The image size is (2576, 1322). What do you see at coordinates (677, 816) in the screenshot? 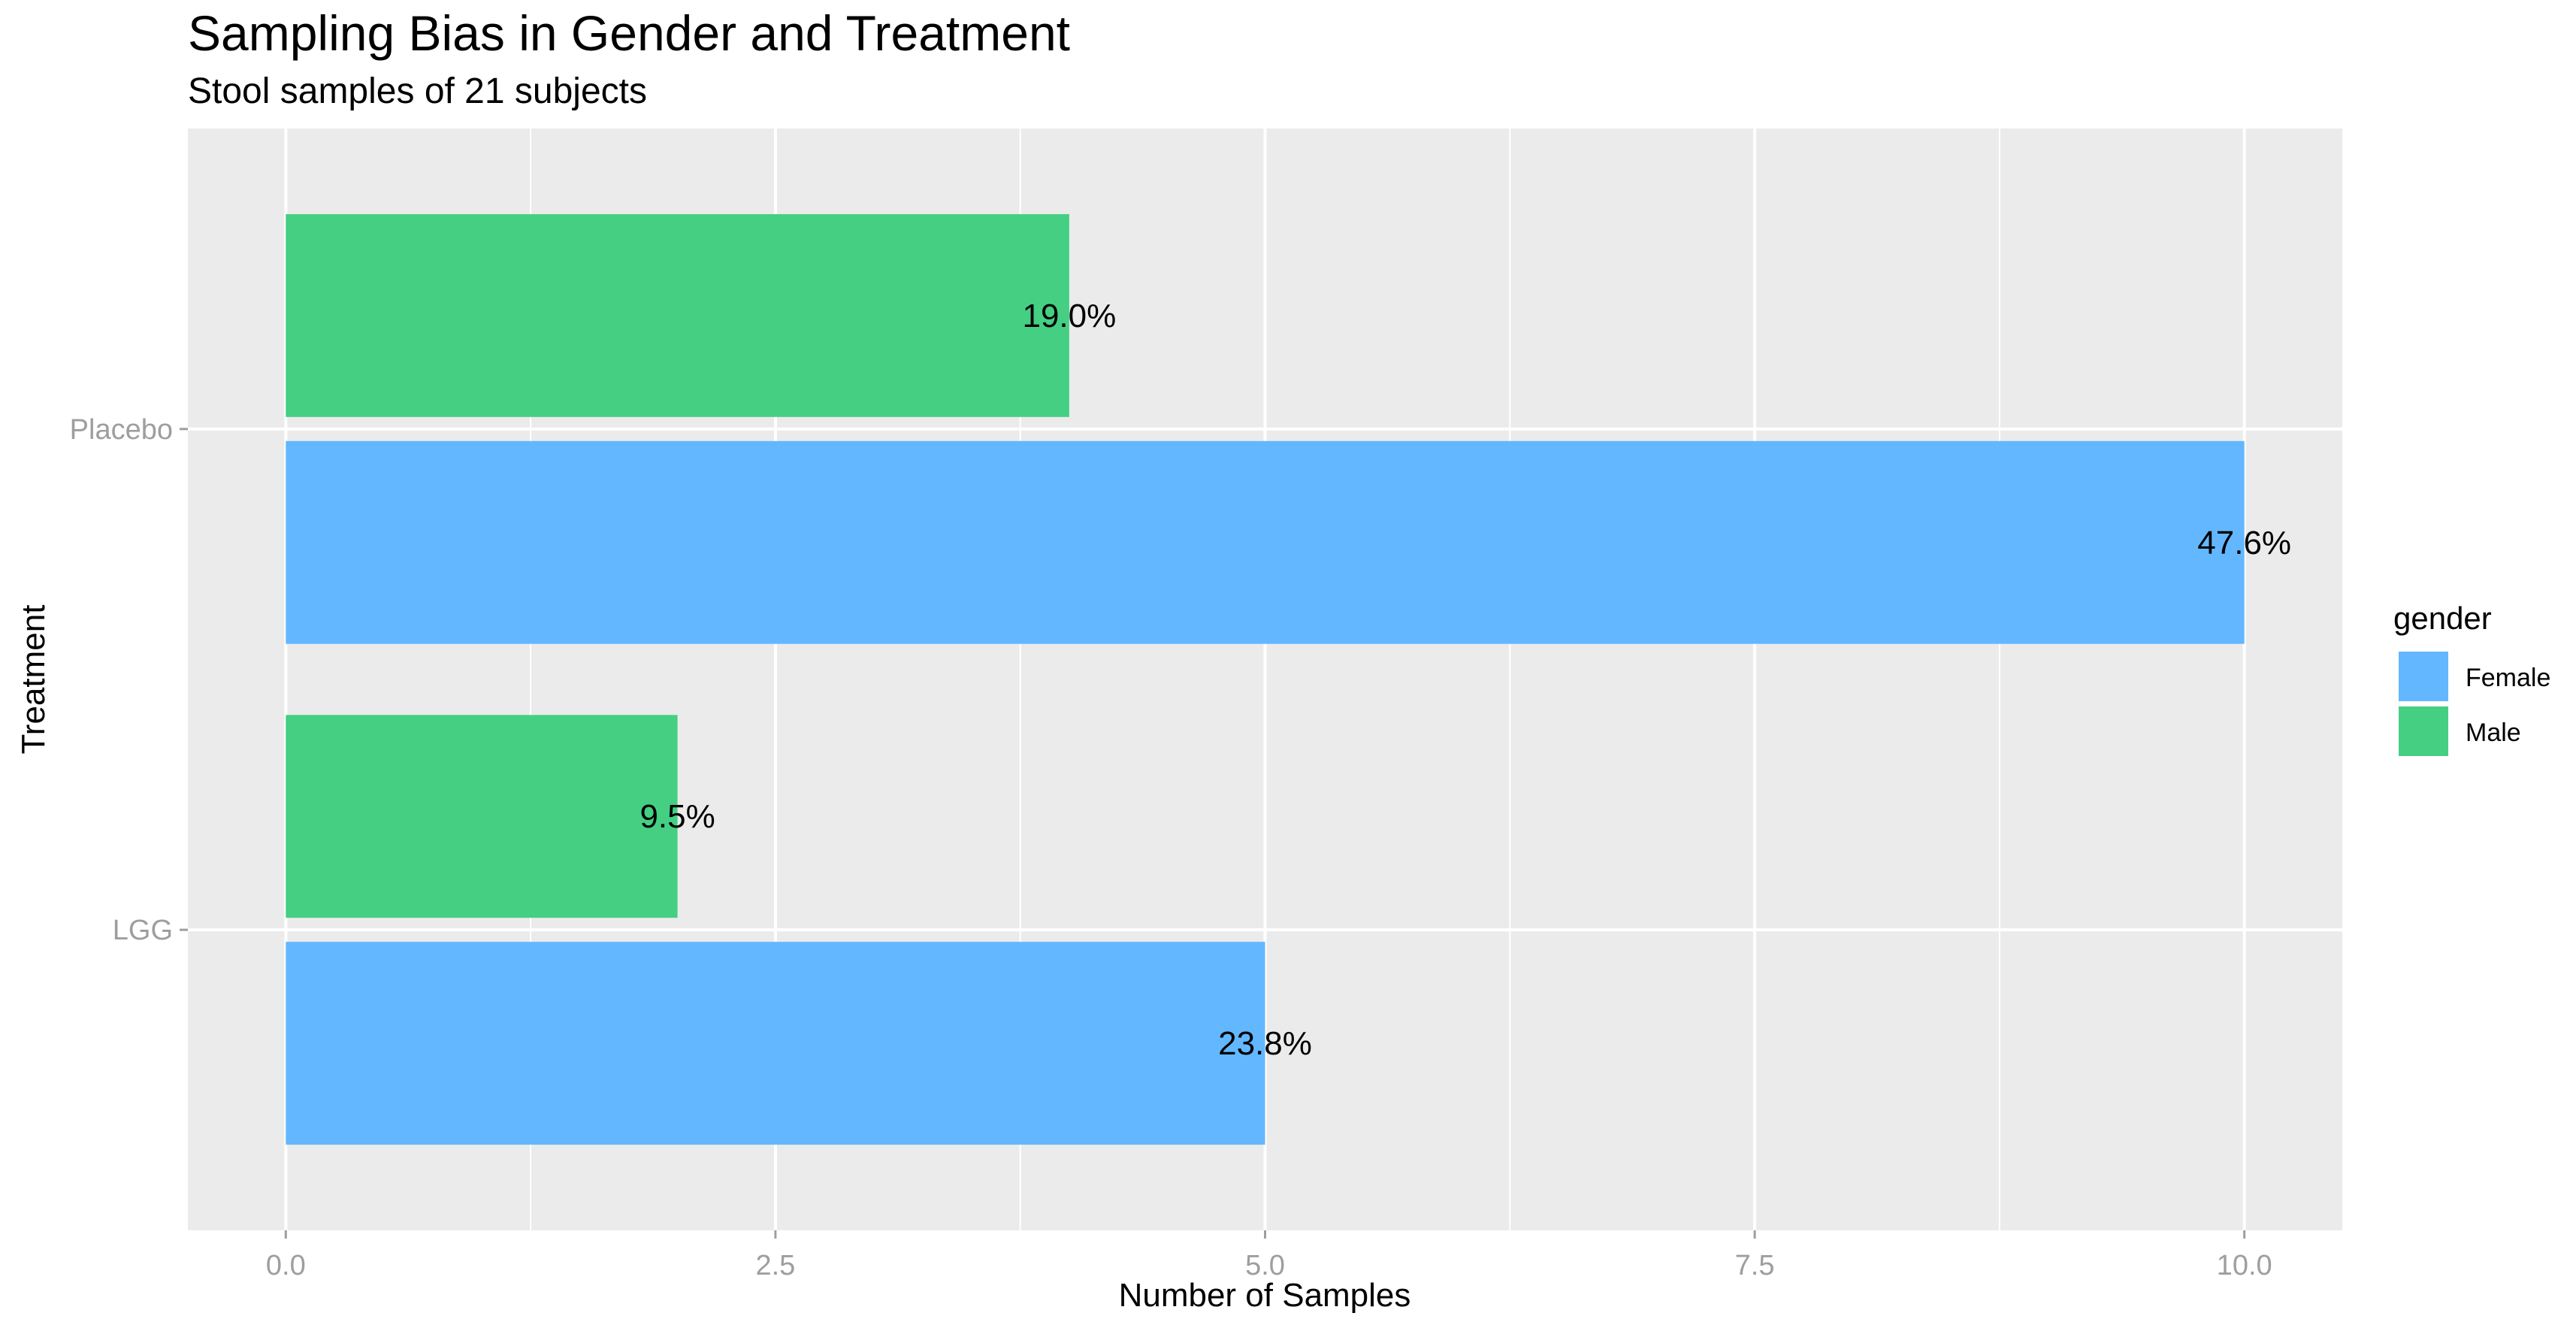
I see `data-label: 9.5%` at bounding box center [677, 816].